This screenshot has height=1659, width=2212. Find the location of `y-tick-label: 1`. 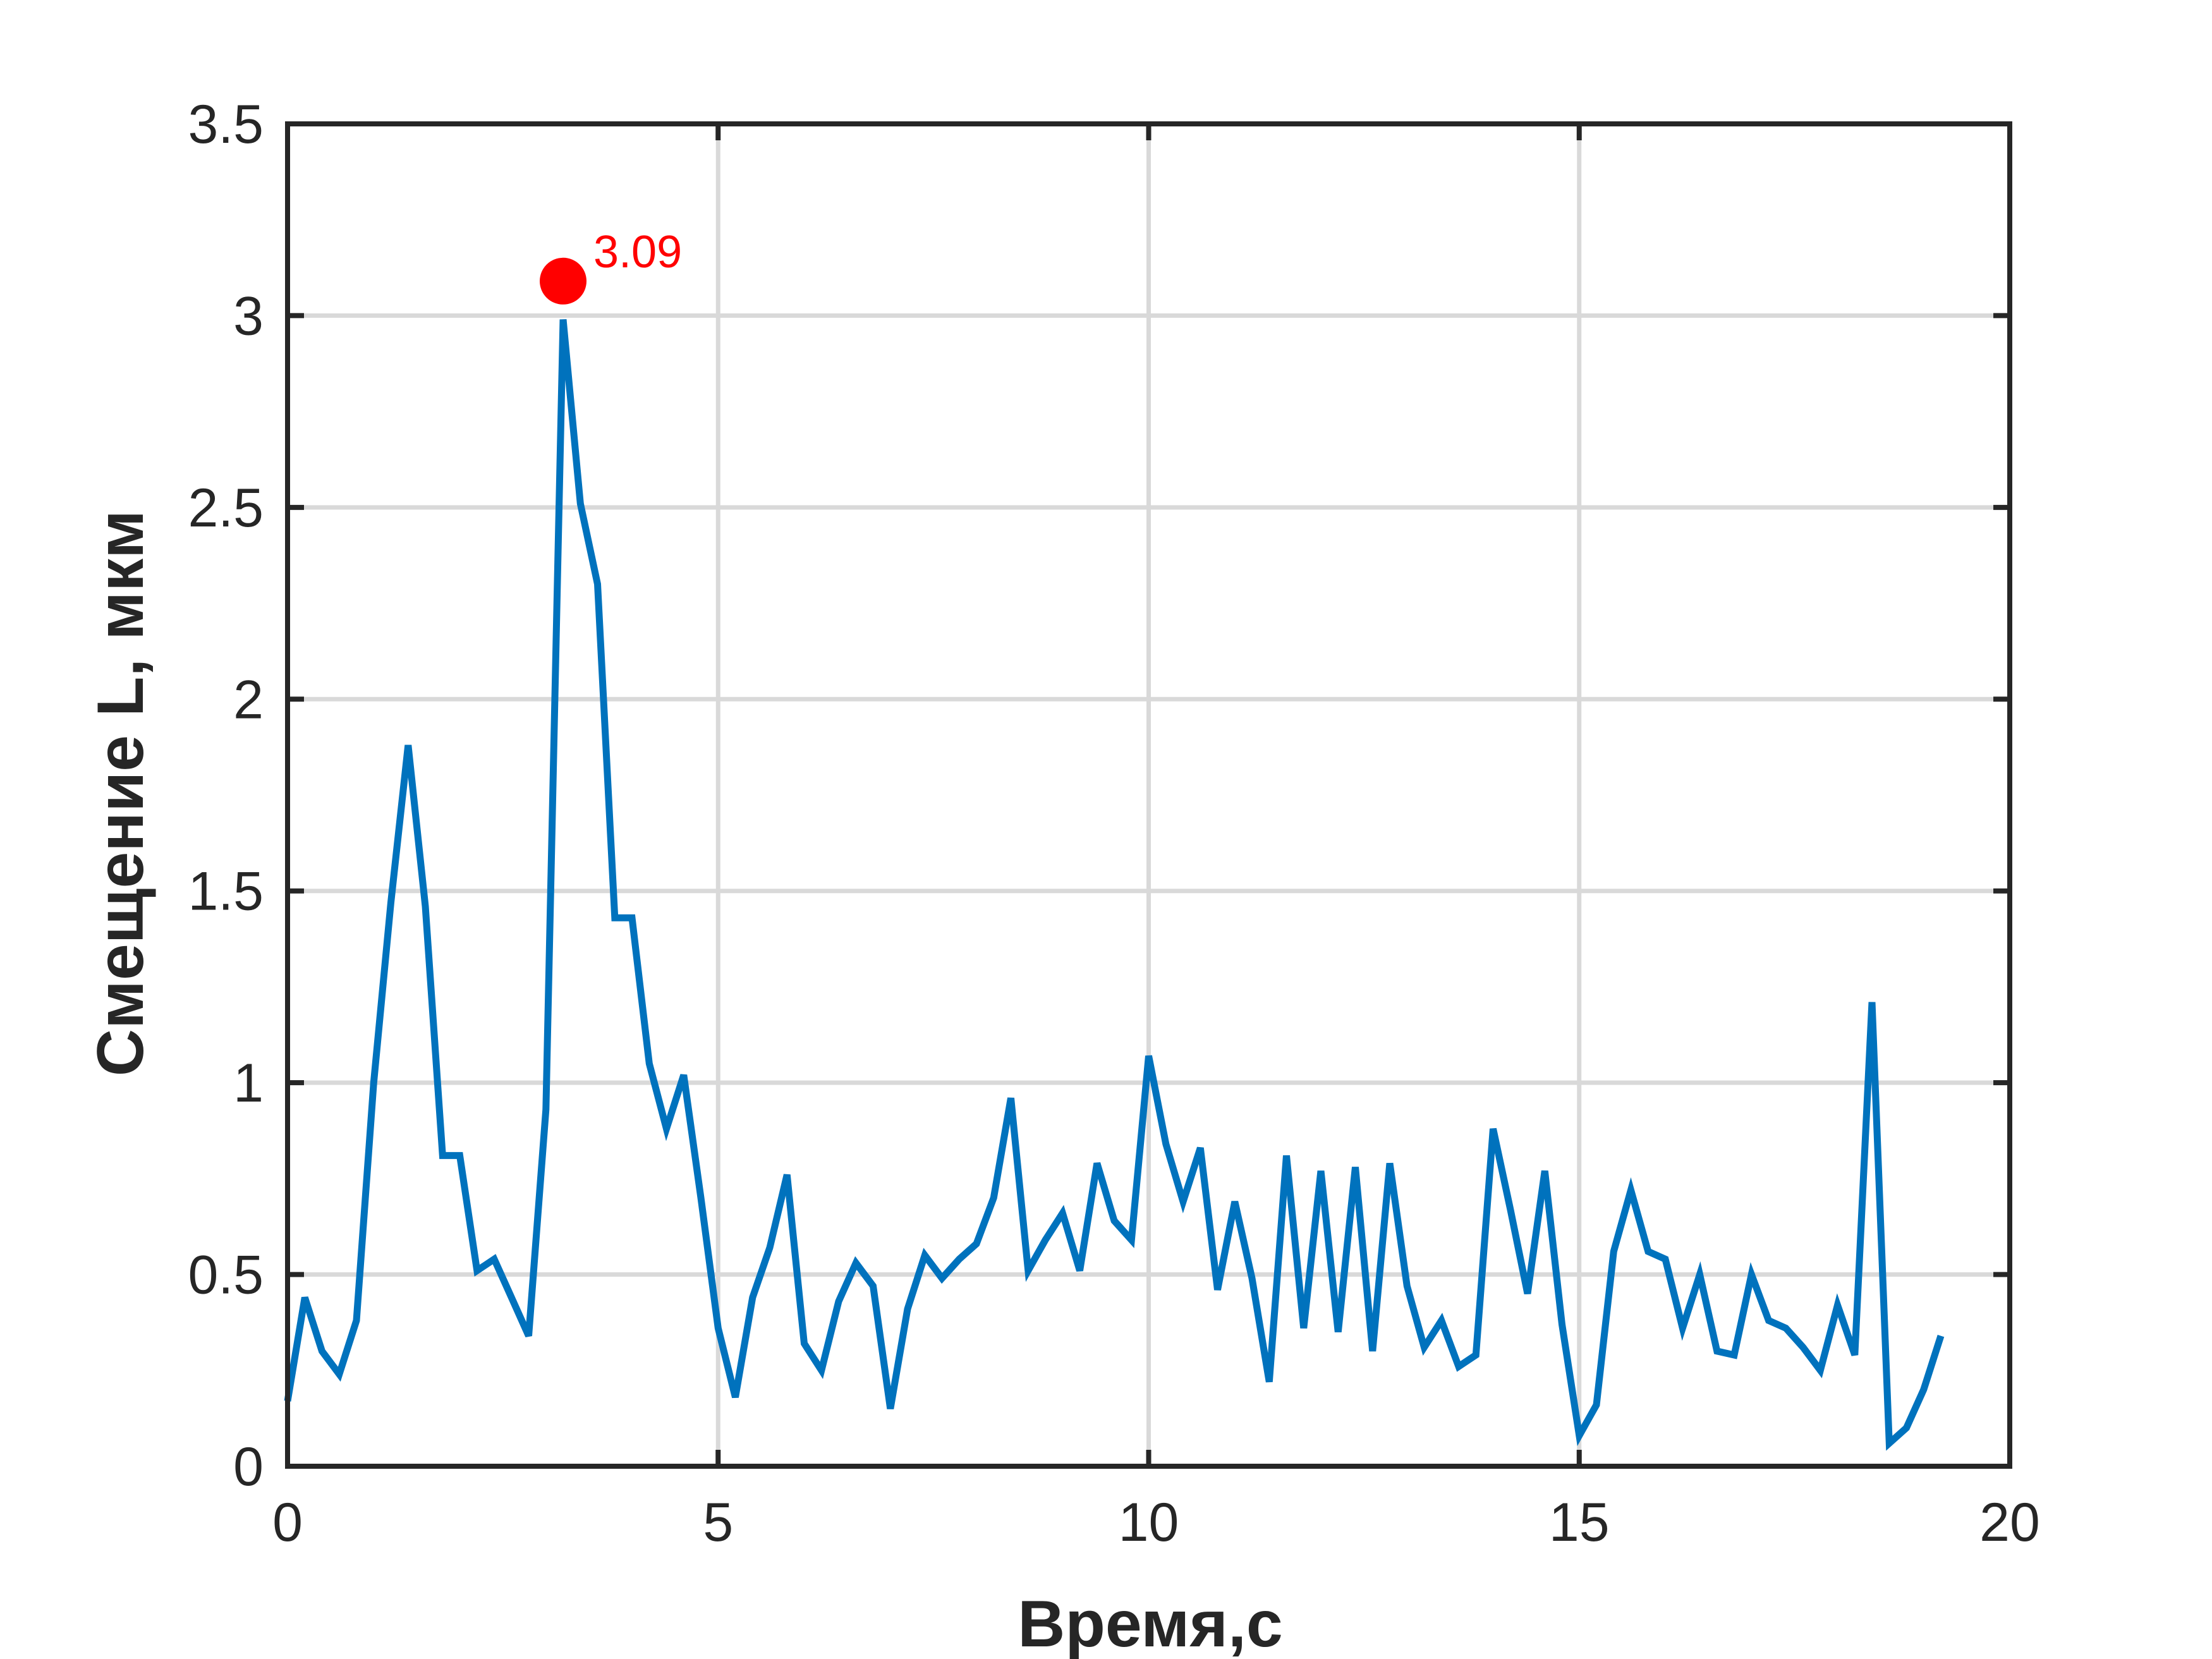

y-tick-label: 1 is located at coordinates (248, 1083).